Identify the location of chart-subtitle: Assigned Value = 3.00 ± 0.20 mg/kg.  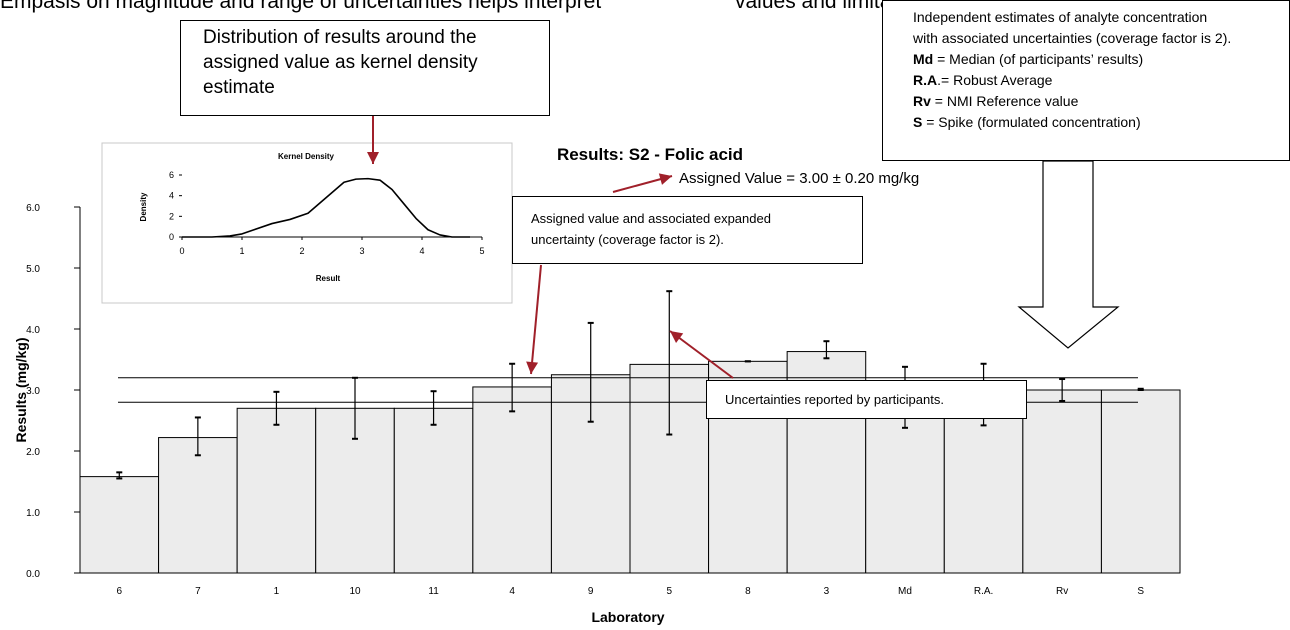
(799, 178).